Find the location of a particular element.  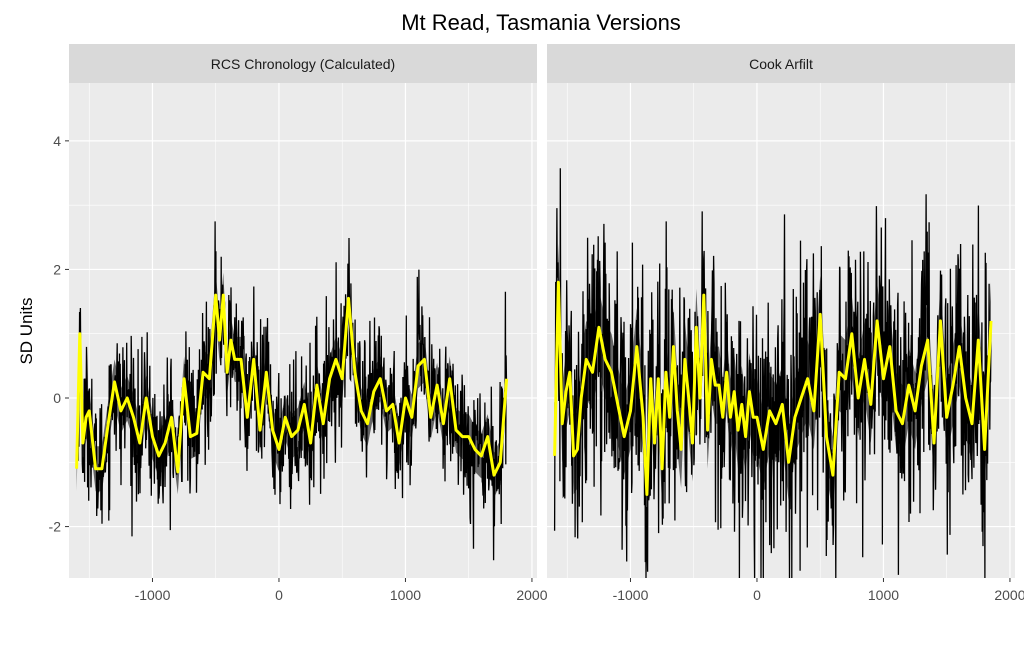

y-axis-label: SD Units is located at coordinates (26, 330).